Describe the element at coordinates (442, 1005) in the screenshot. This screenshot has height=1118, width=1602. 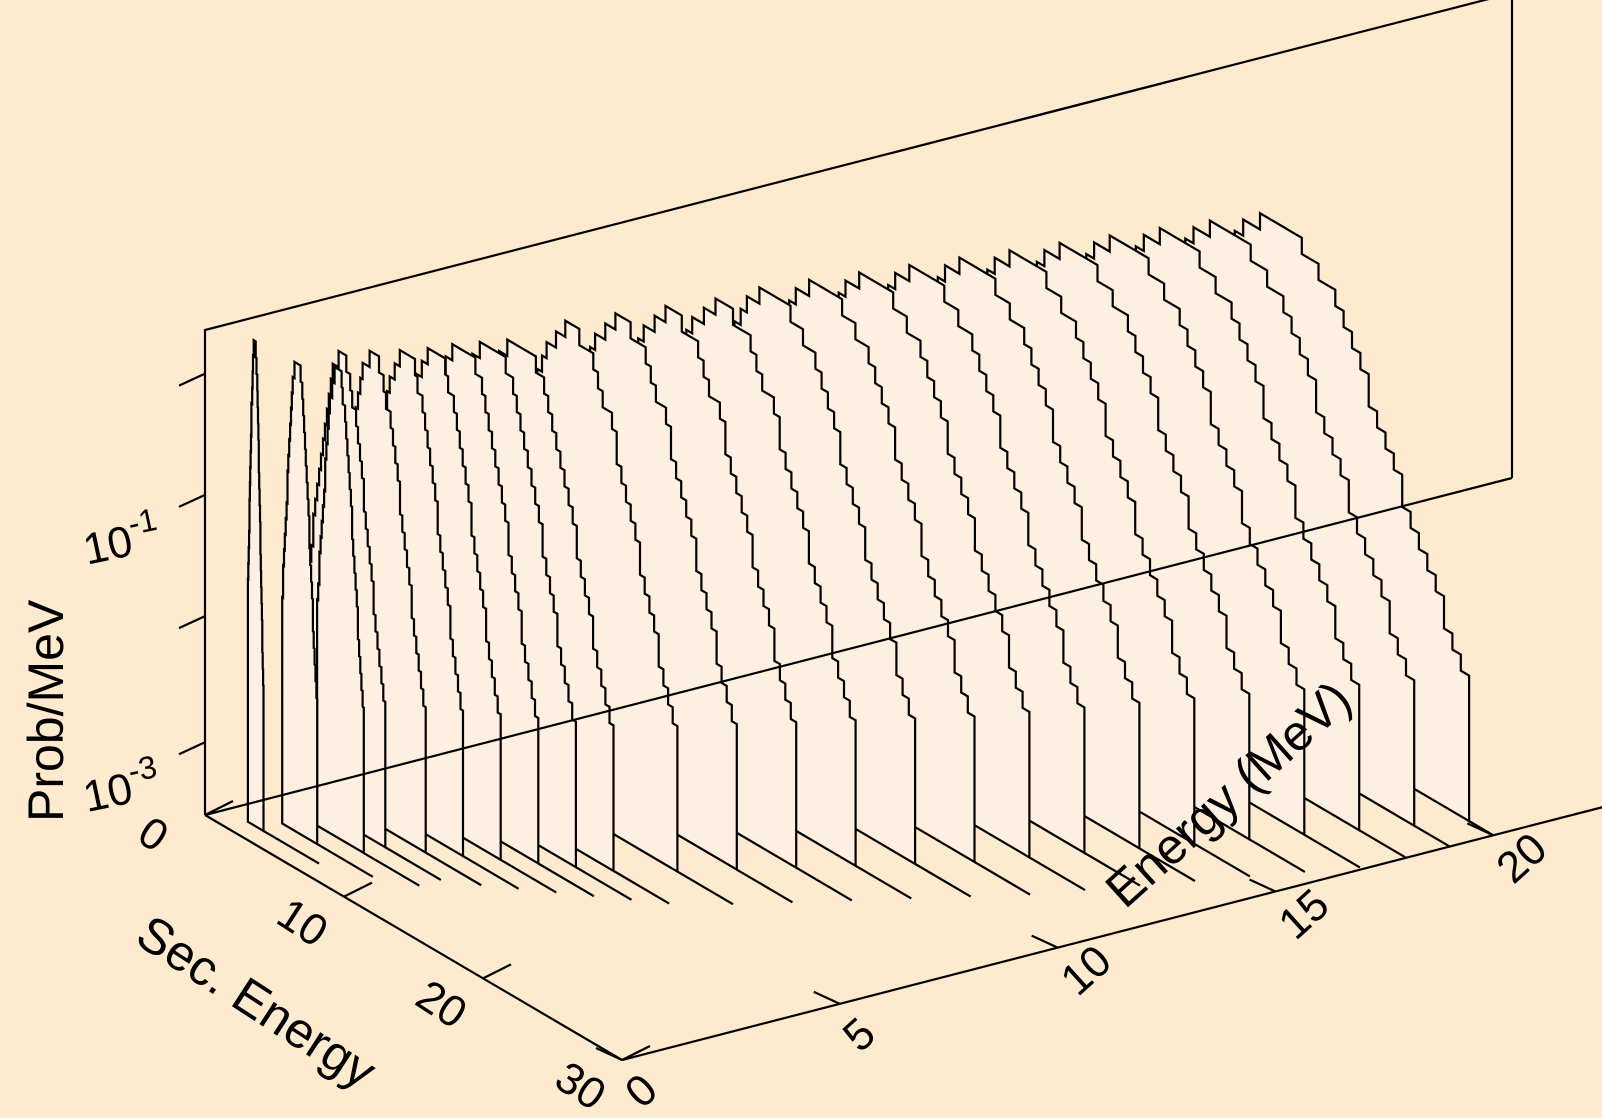
I see `sec-energy-tick-label: 20` at that location.